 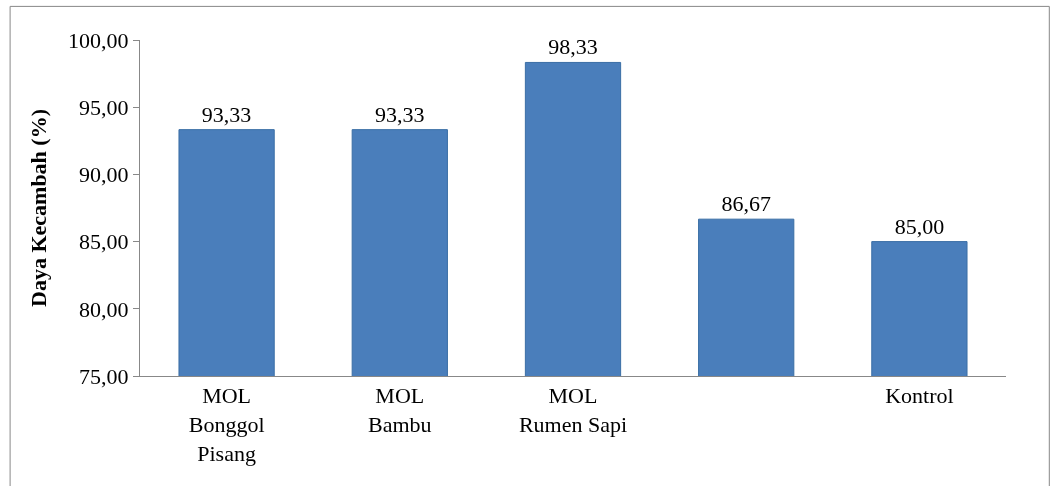 I want to click on x-tick-label: MOL Bambu, so click(x=400, y=410).